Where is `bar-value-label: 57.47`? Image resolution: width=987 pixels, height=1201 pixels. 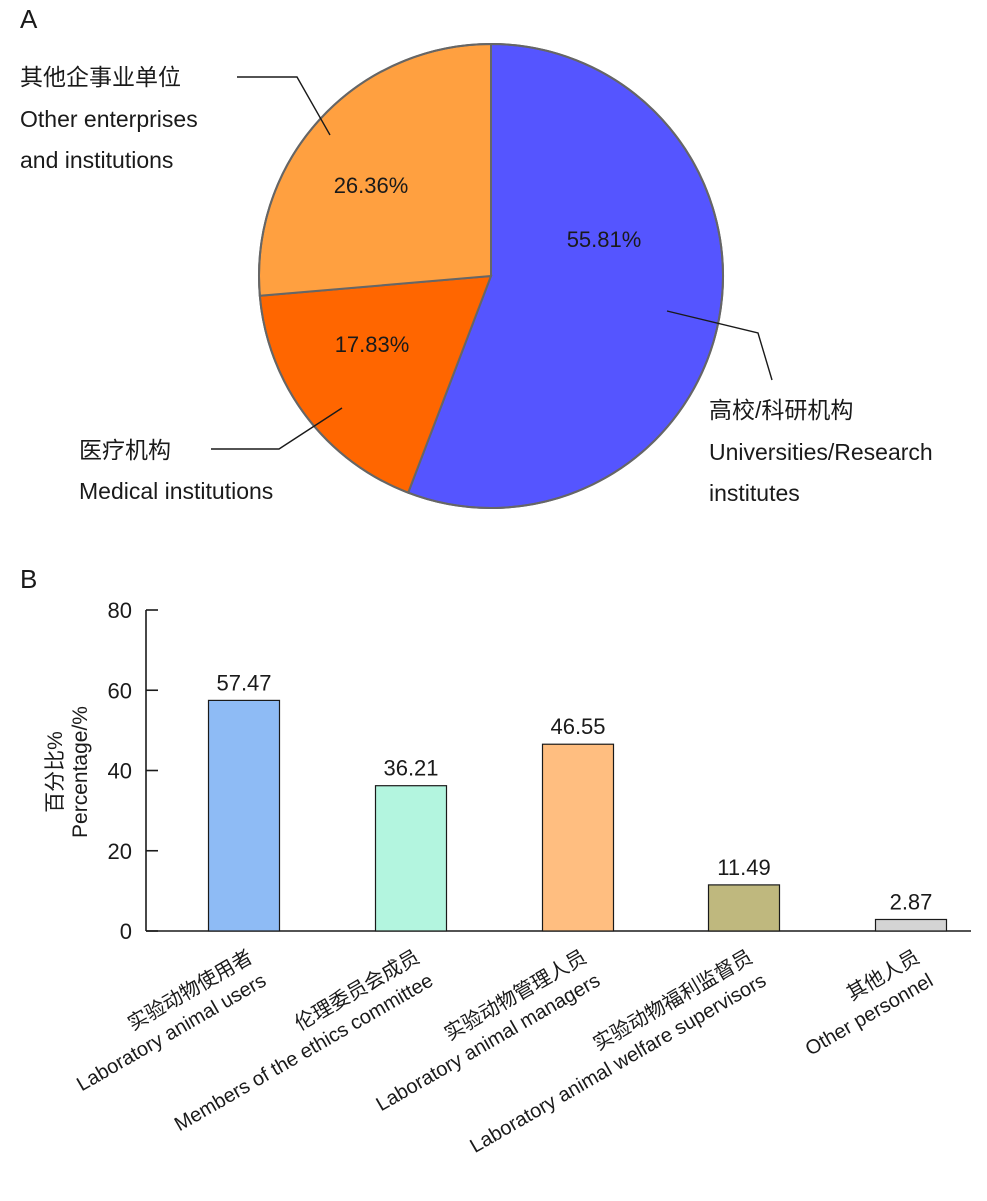 bar-value-label: 57.47 is located at coordinates (243, 682).